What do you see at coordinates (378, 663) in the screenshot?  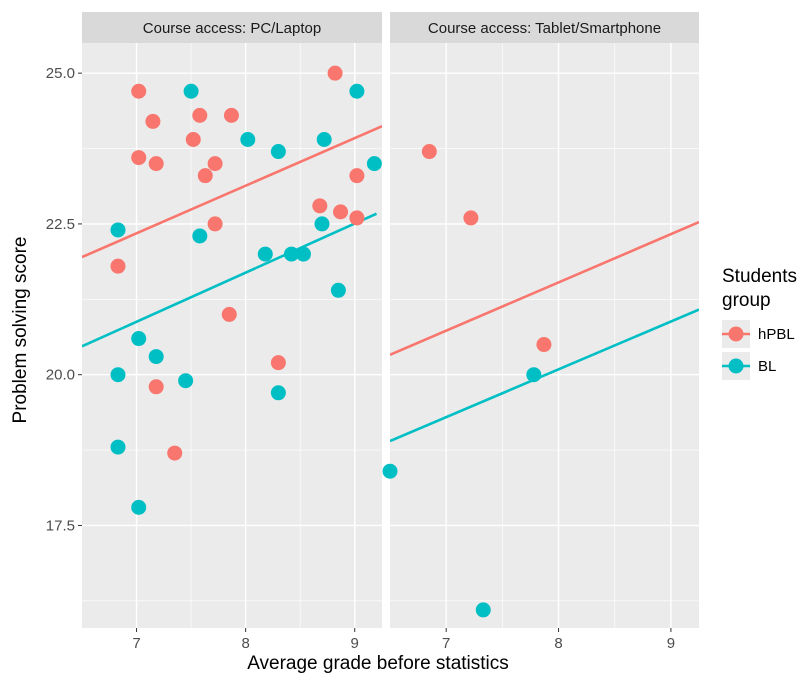 I see `x-axis-title: Average grade before statistics` at bounding box center [378, 663].